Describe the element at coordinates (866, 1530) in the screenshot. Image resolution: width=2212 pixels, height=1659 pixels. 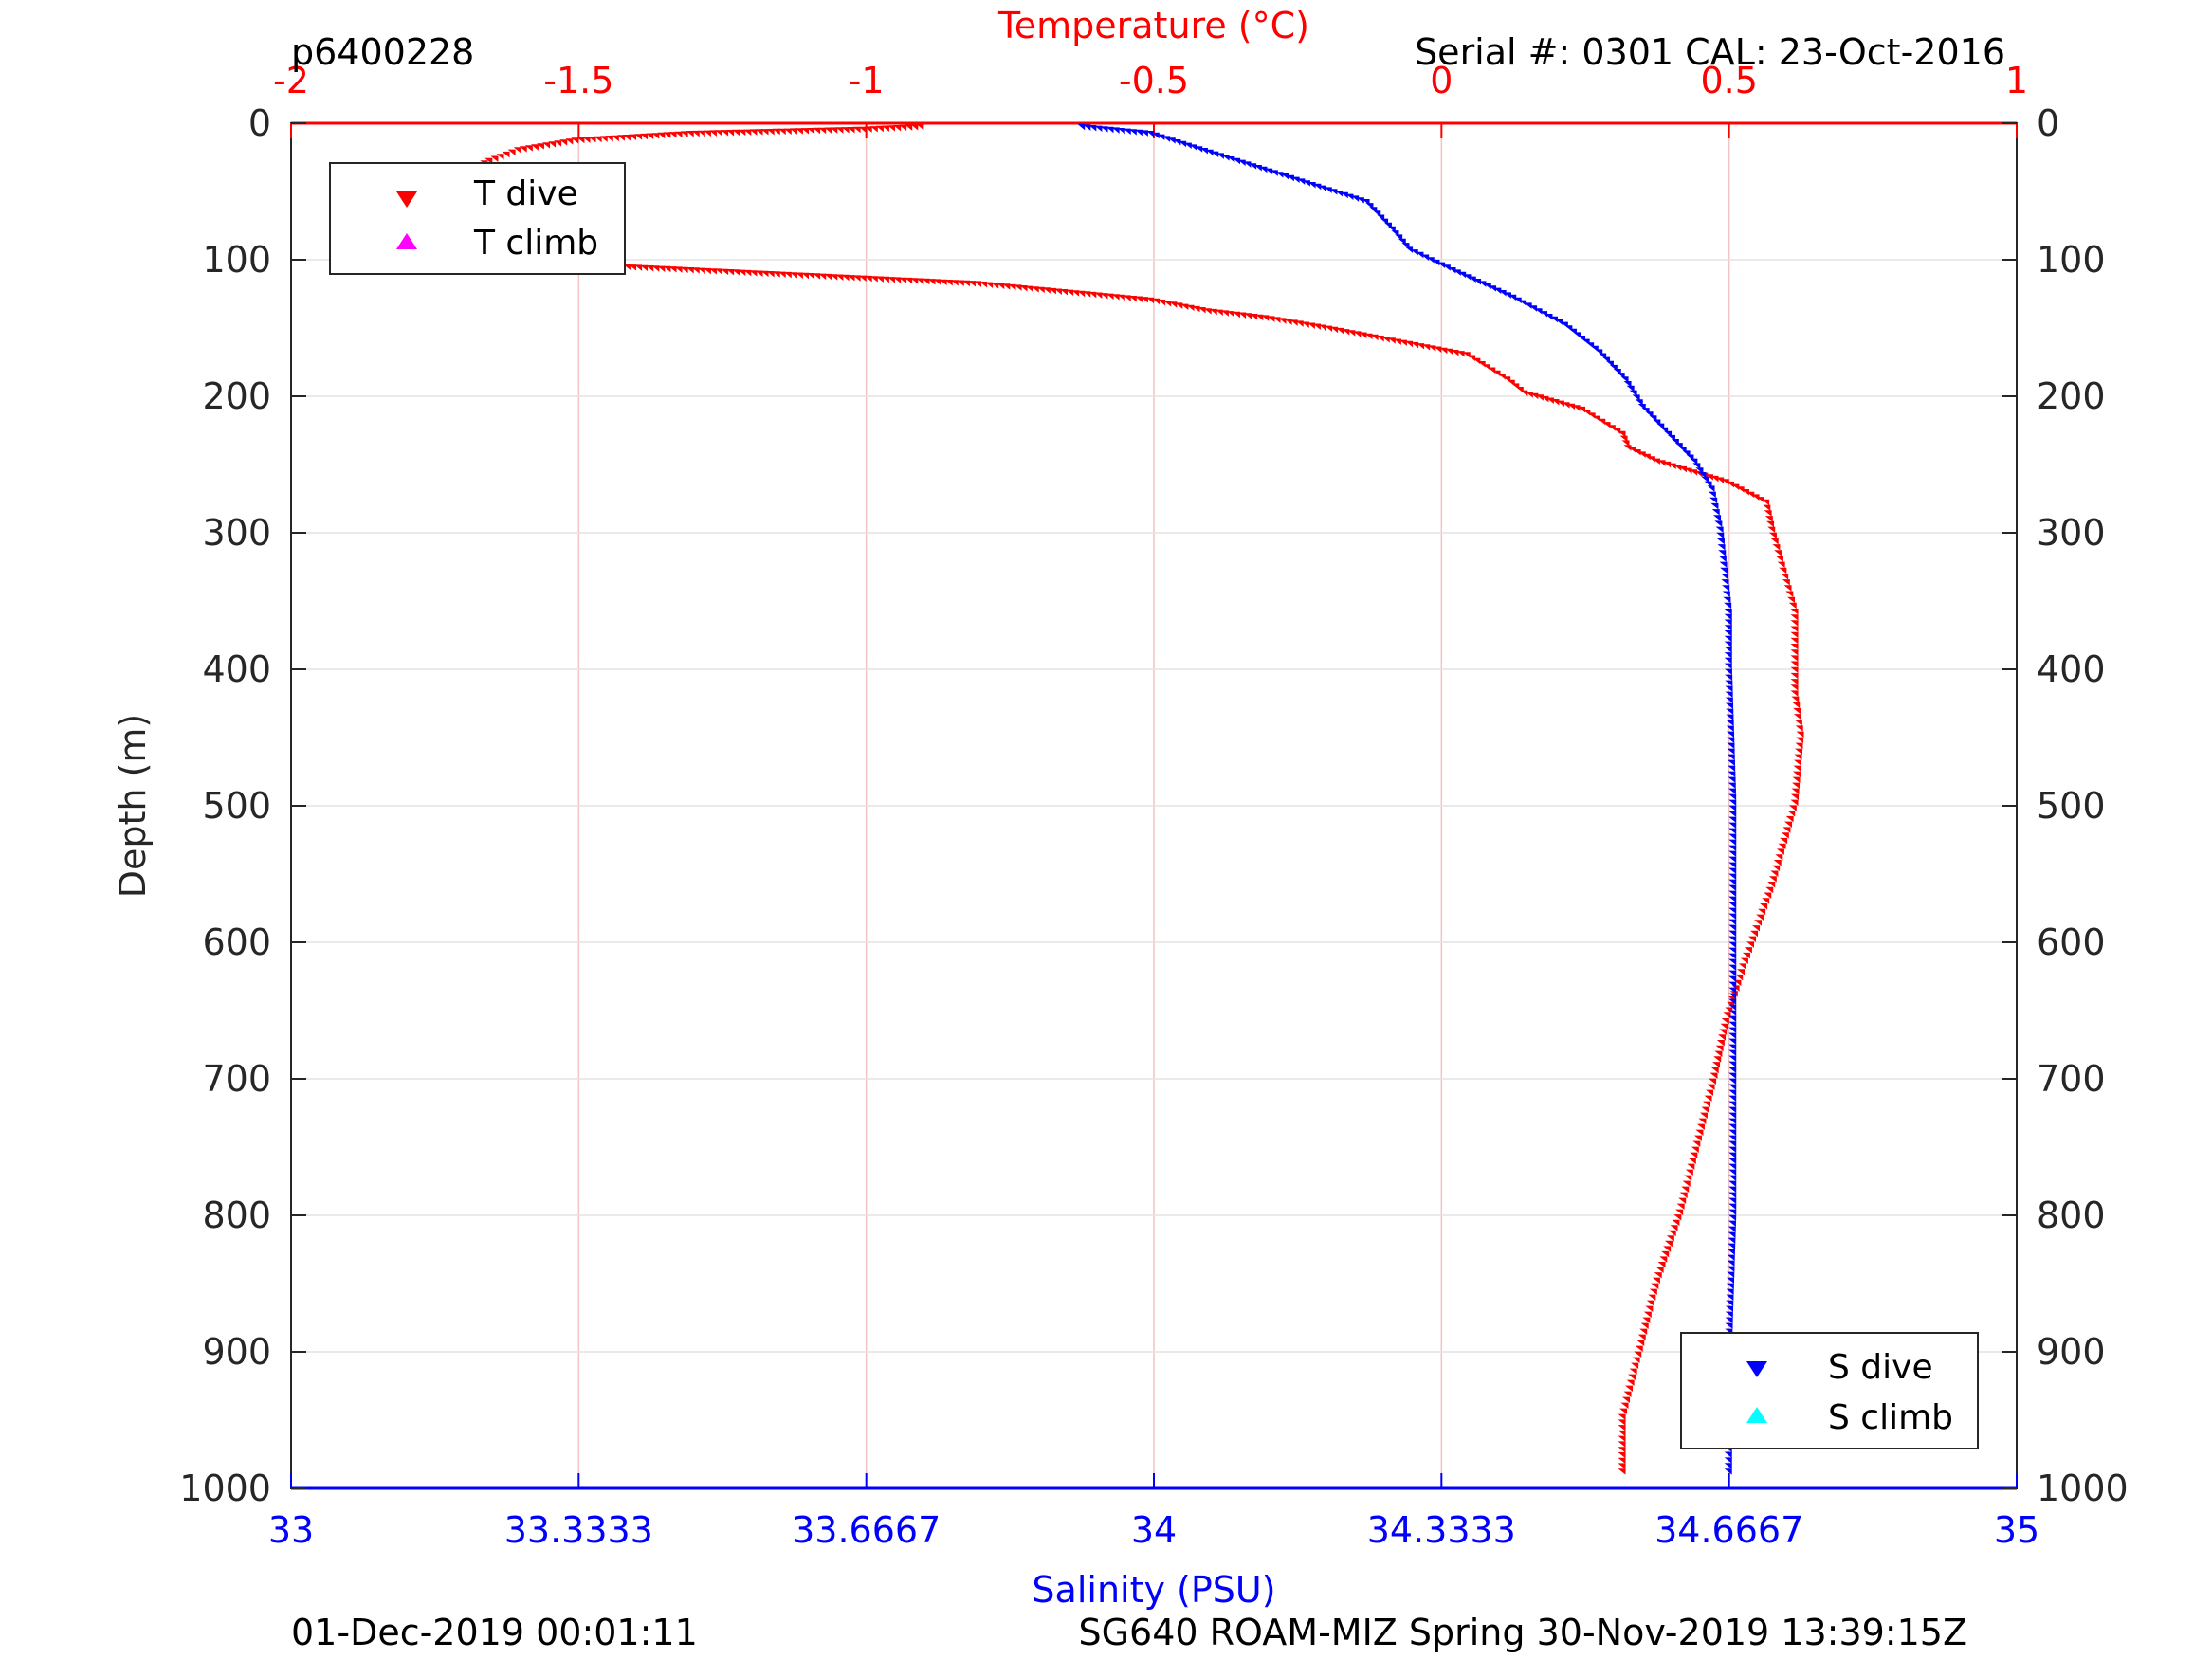
I see `salinity-tick-label: 33.6667` at that location.